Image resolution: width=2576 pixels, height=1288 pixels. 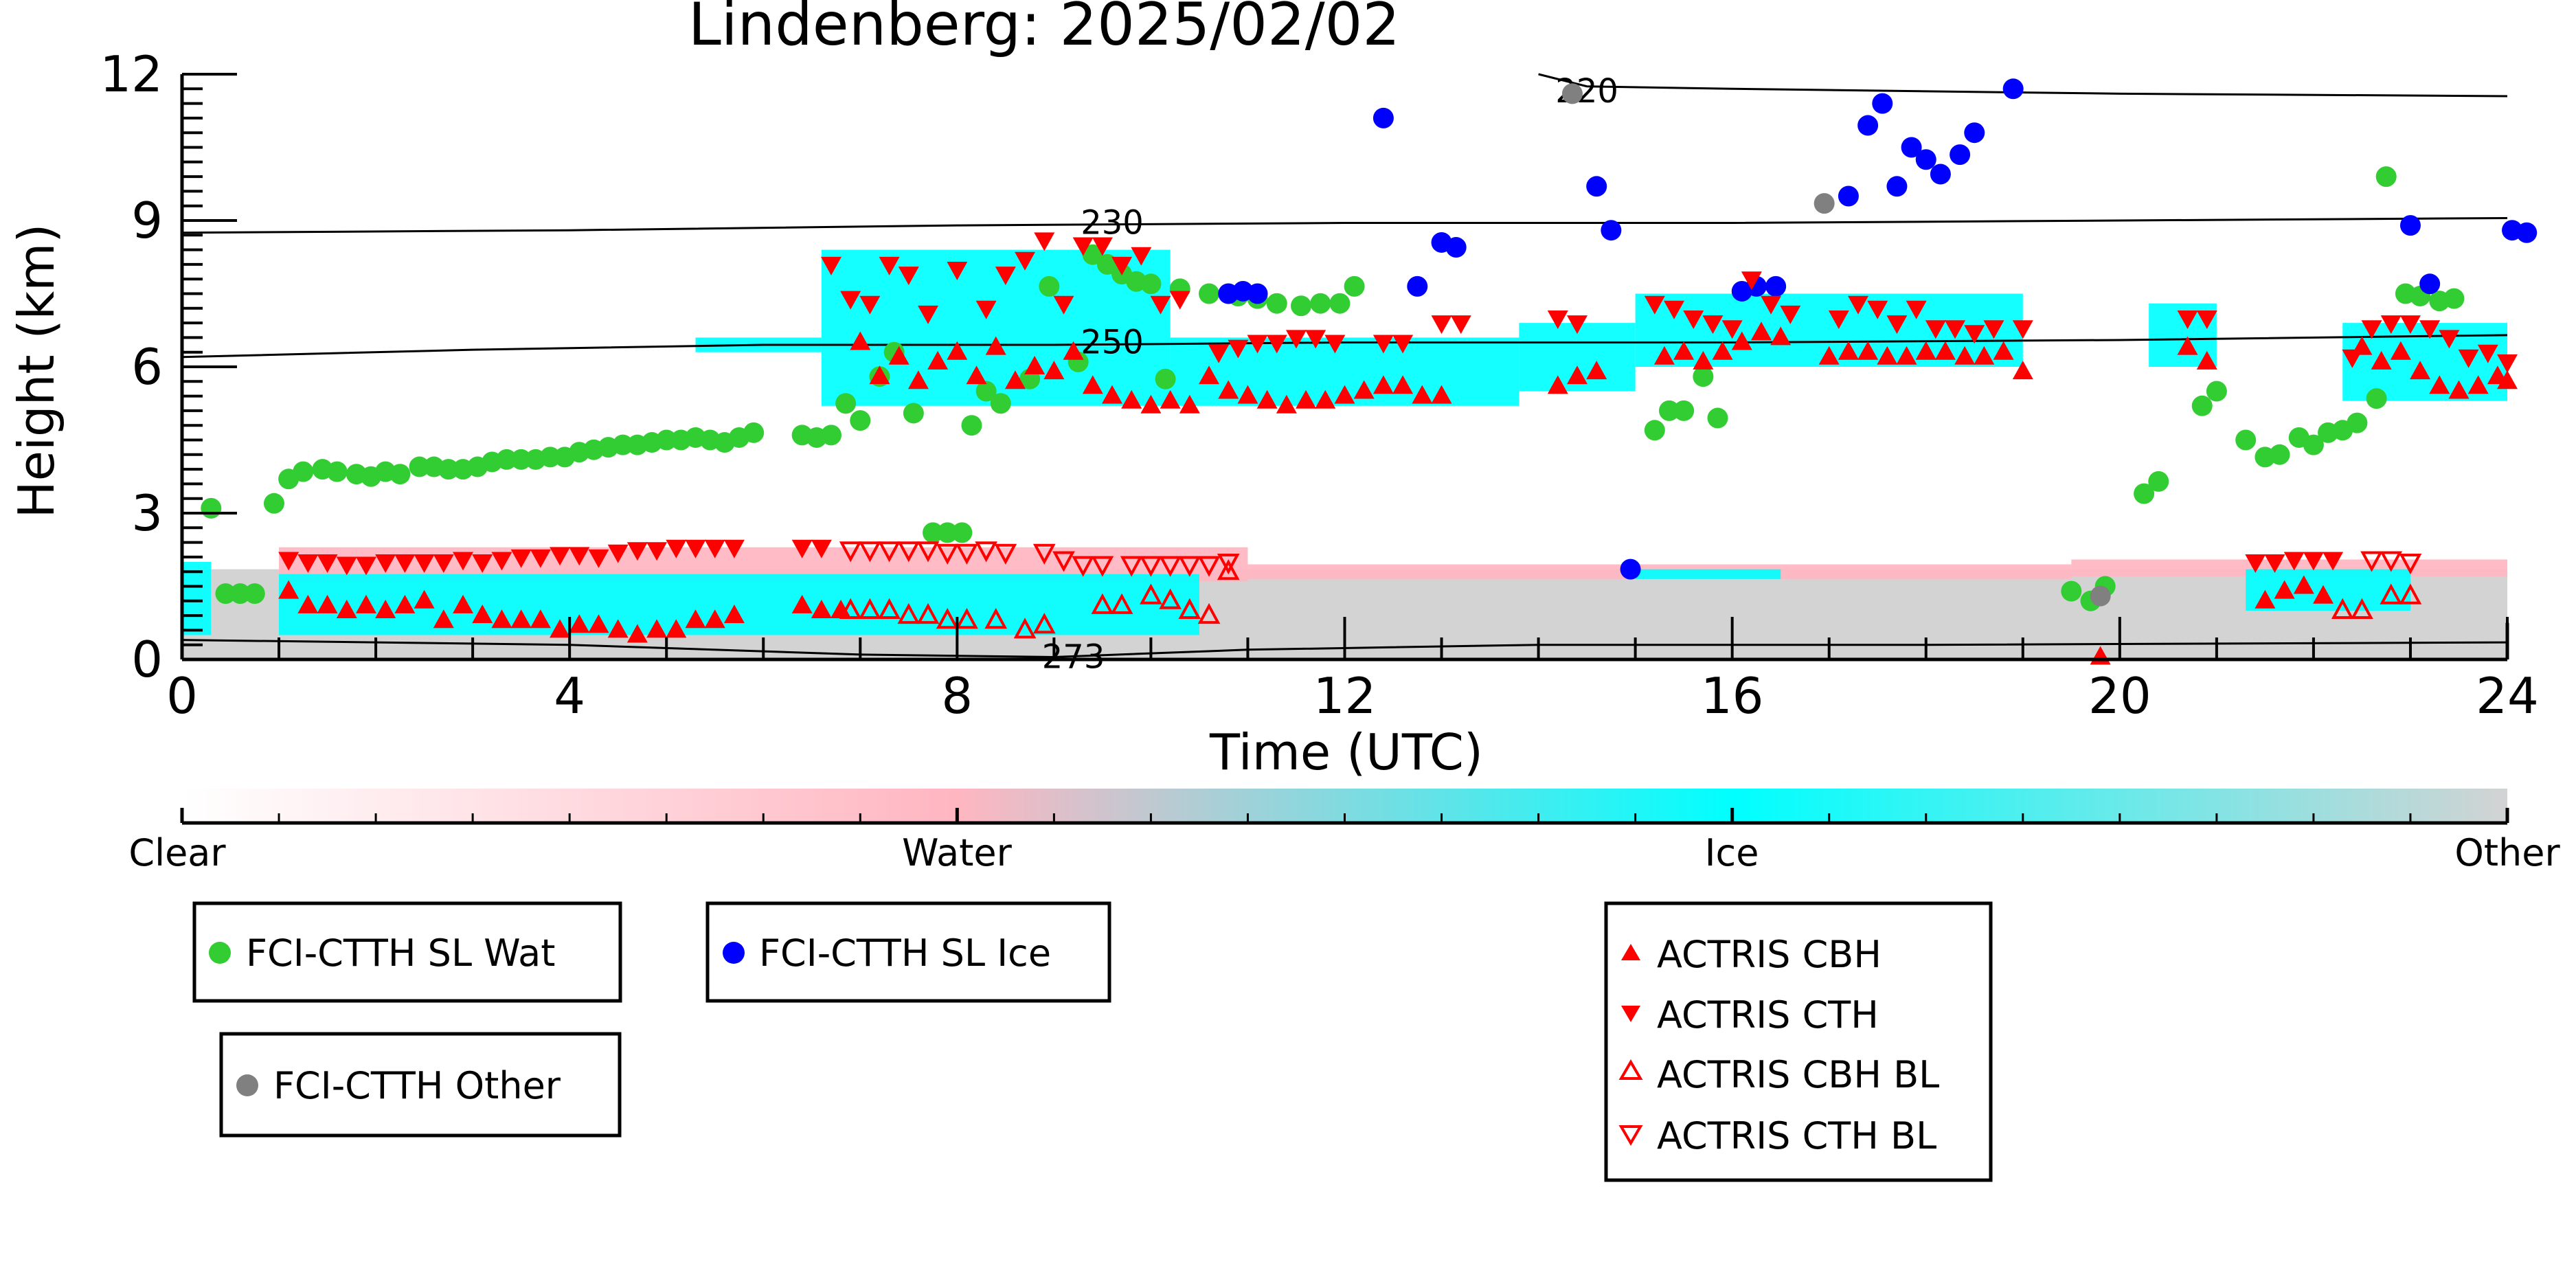 I want to click on legend-label-cbh: ACTRIS CBH, so click(x=1769, y=954).